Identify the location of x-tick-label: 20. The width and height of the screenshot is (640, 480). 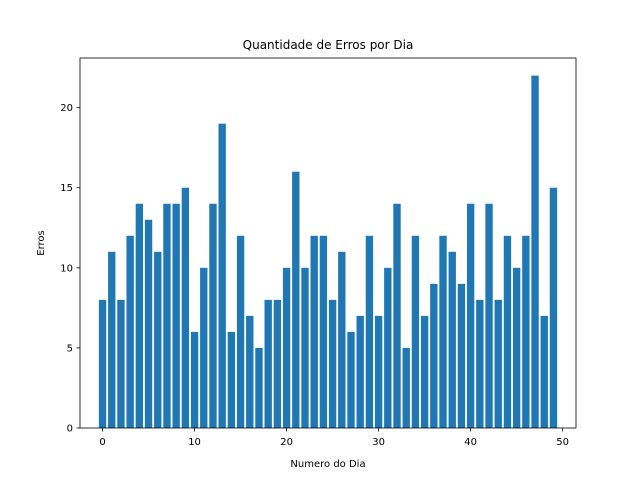
(286, 442).